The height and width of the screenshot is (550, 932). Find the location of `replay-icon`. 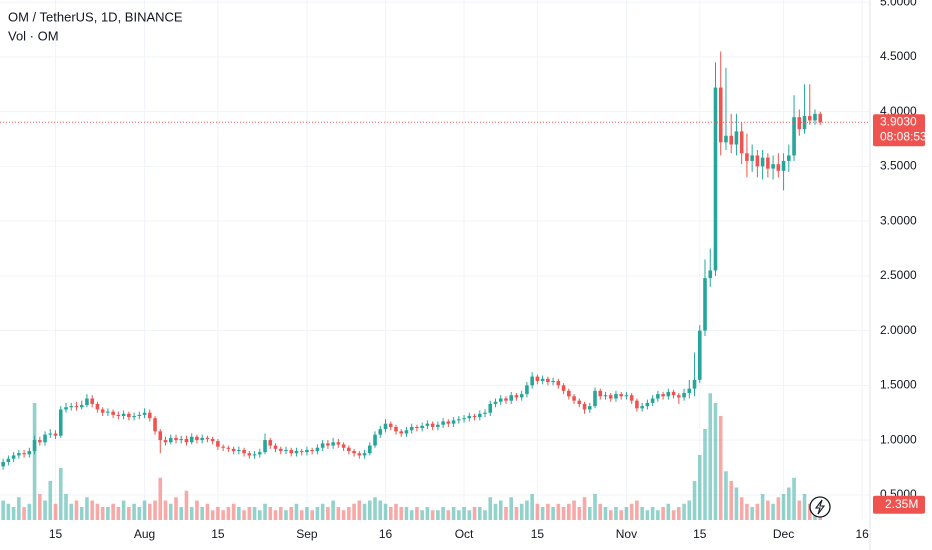

replay-icon is located at coordinates (820, 507).